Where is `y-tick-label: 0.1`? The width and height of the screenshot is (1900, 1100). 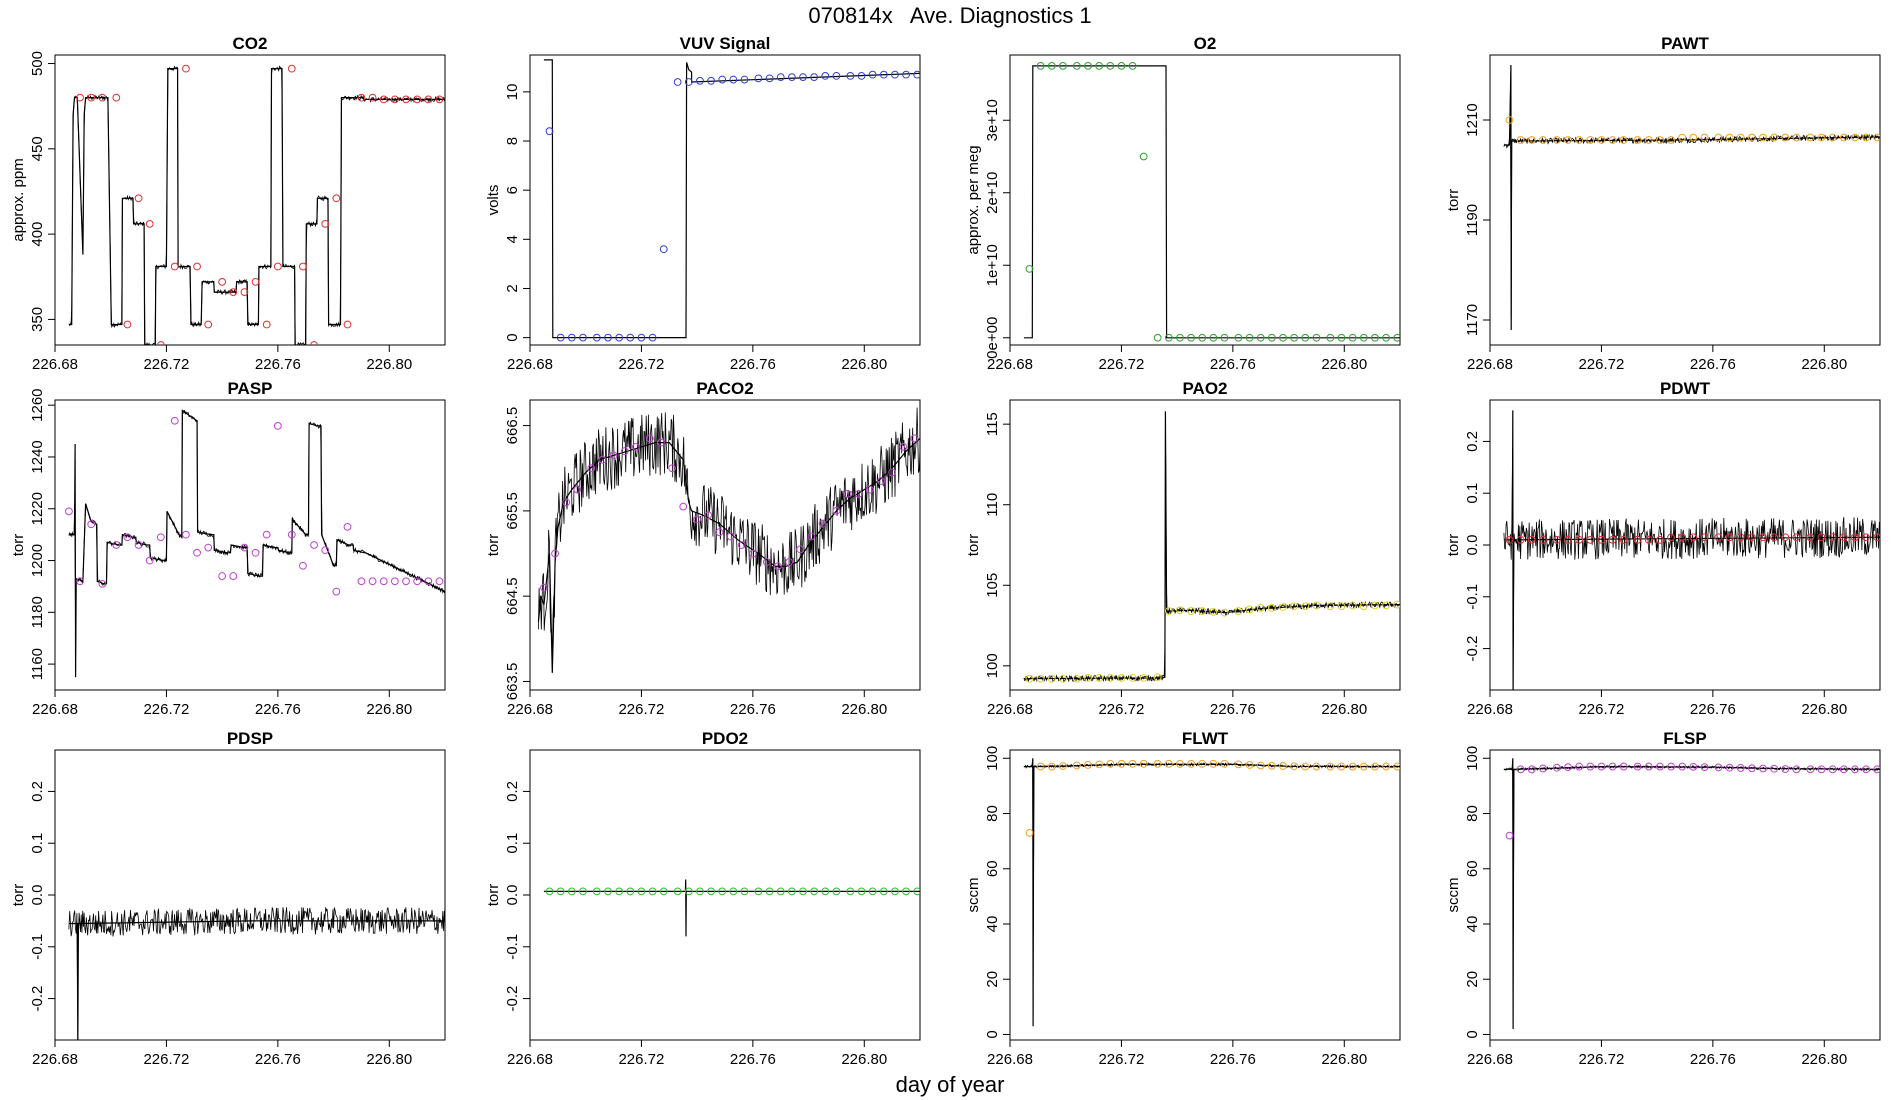 y-tick-label: 0.1 is located at coordinates (1472, 493).